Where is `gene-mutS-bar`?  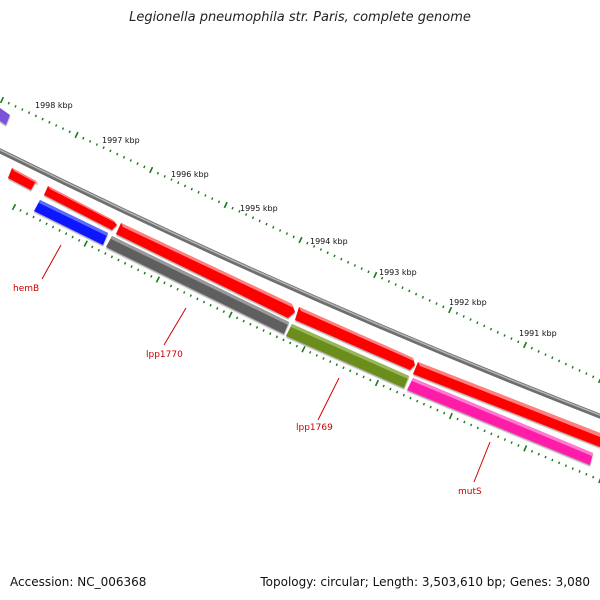
gene-mutS-bar is located at coordinates (500, 421).